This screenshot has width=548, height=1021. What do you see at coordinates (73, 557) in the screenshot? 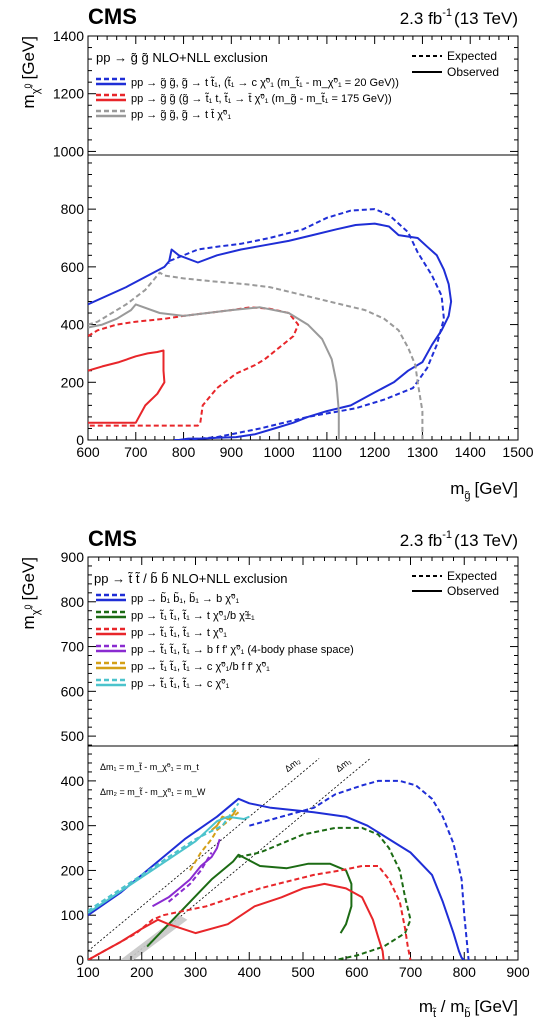
I see `chart-2-y-tick-label: 900` at bounding box center [73, 557].